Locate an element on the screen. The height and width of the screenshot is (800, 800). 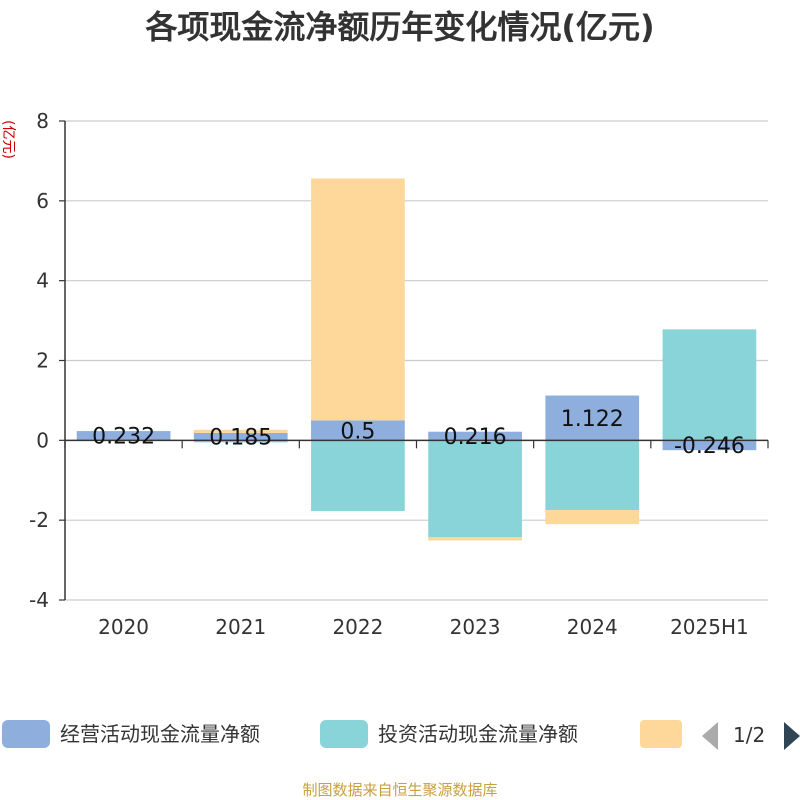
legend: 经营活动现金流量净额 投资活动现金流量净额 1/2 is located at coordinates (401, 735).